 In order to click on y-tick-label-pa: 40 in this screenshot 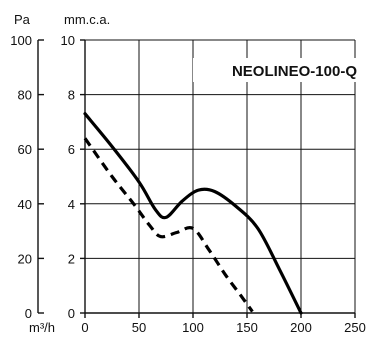, I will do `click(25, 204)`.